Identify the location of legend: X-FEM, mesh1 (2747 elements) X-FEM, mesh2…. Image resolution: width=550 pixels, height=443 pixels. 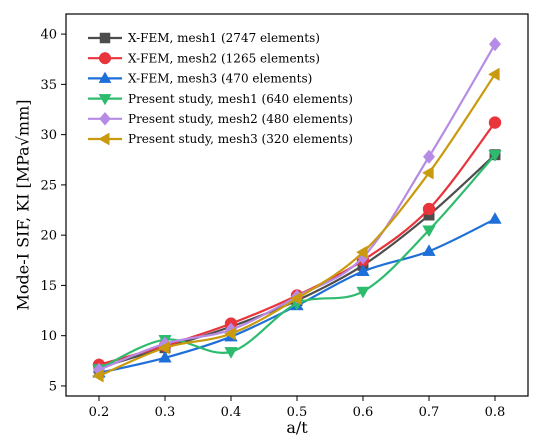
(220, 88).